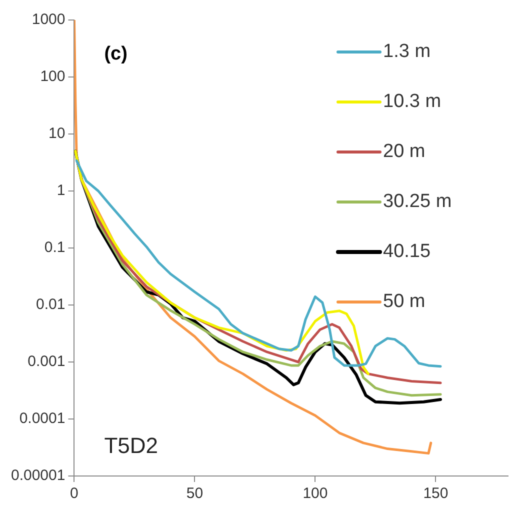  Describe the element at coordinates (116, 54) in the screenshot. I see `annotation: (c)` at that location.